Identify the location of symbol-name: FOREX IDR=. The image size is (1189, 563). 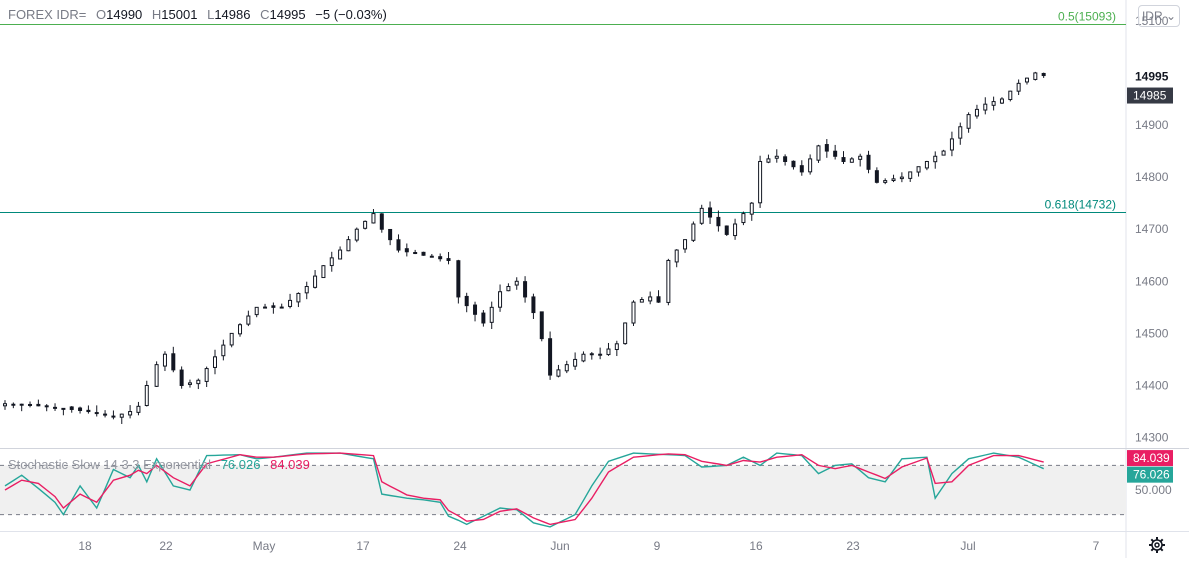
(47, 14).